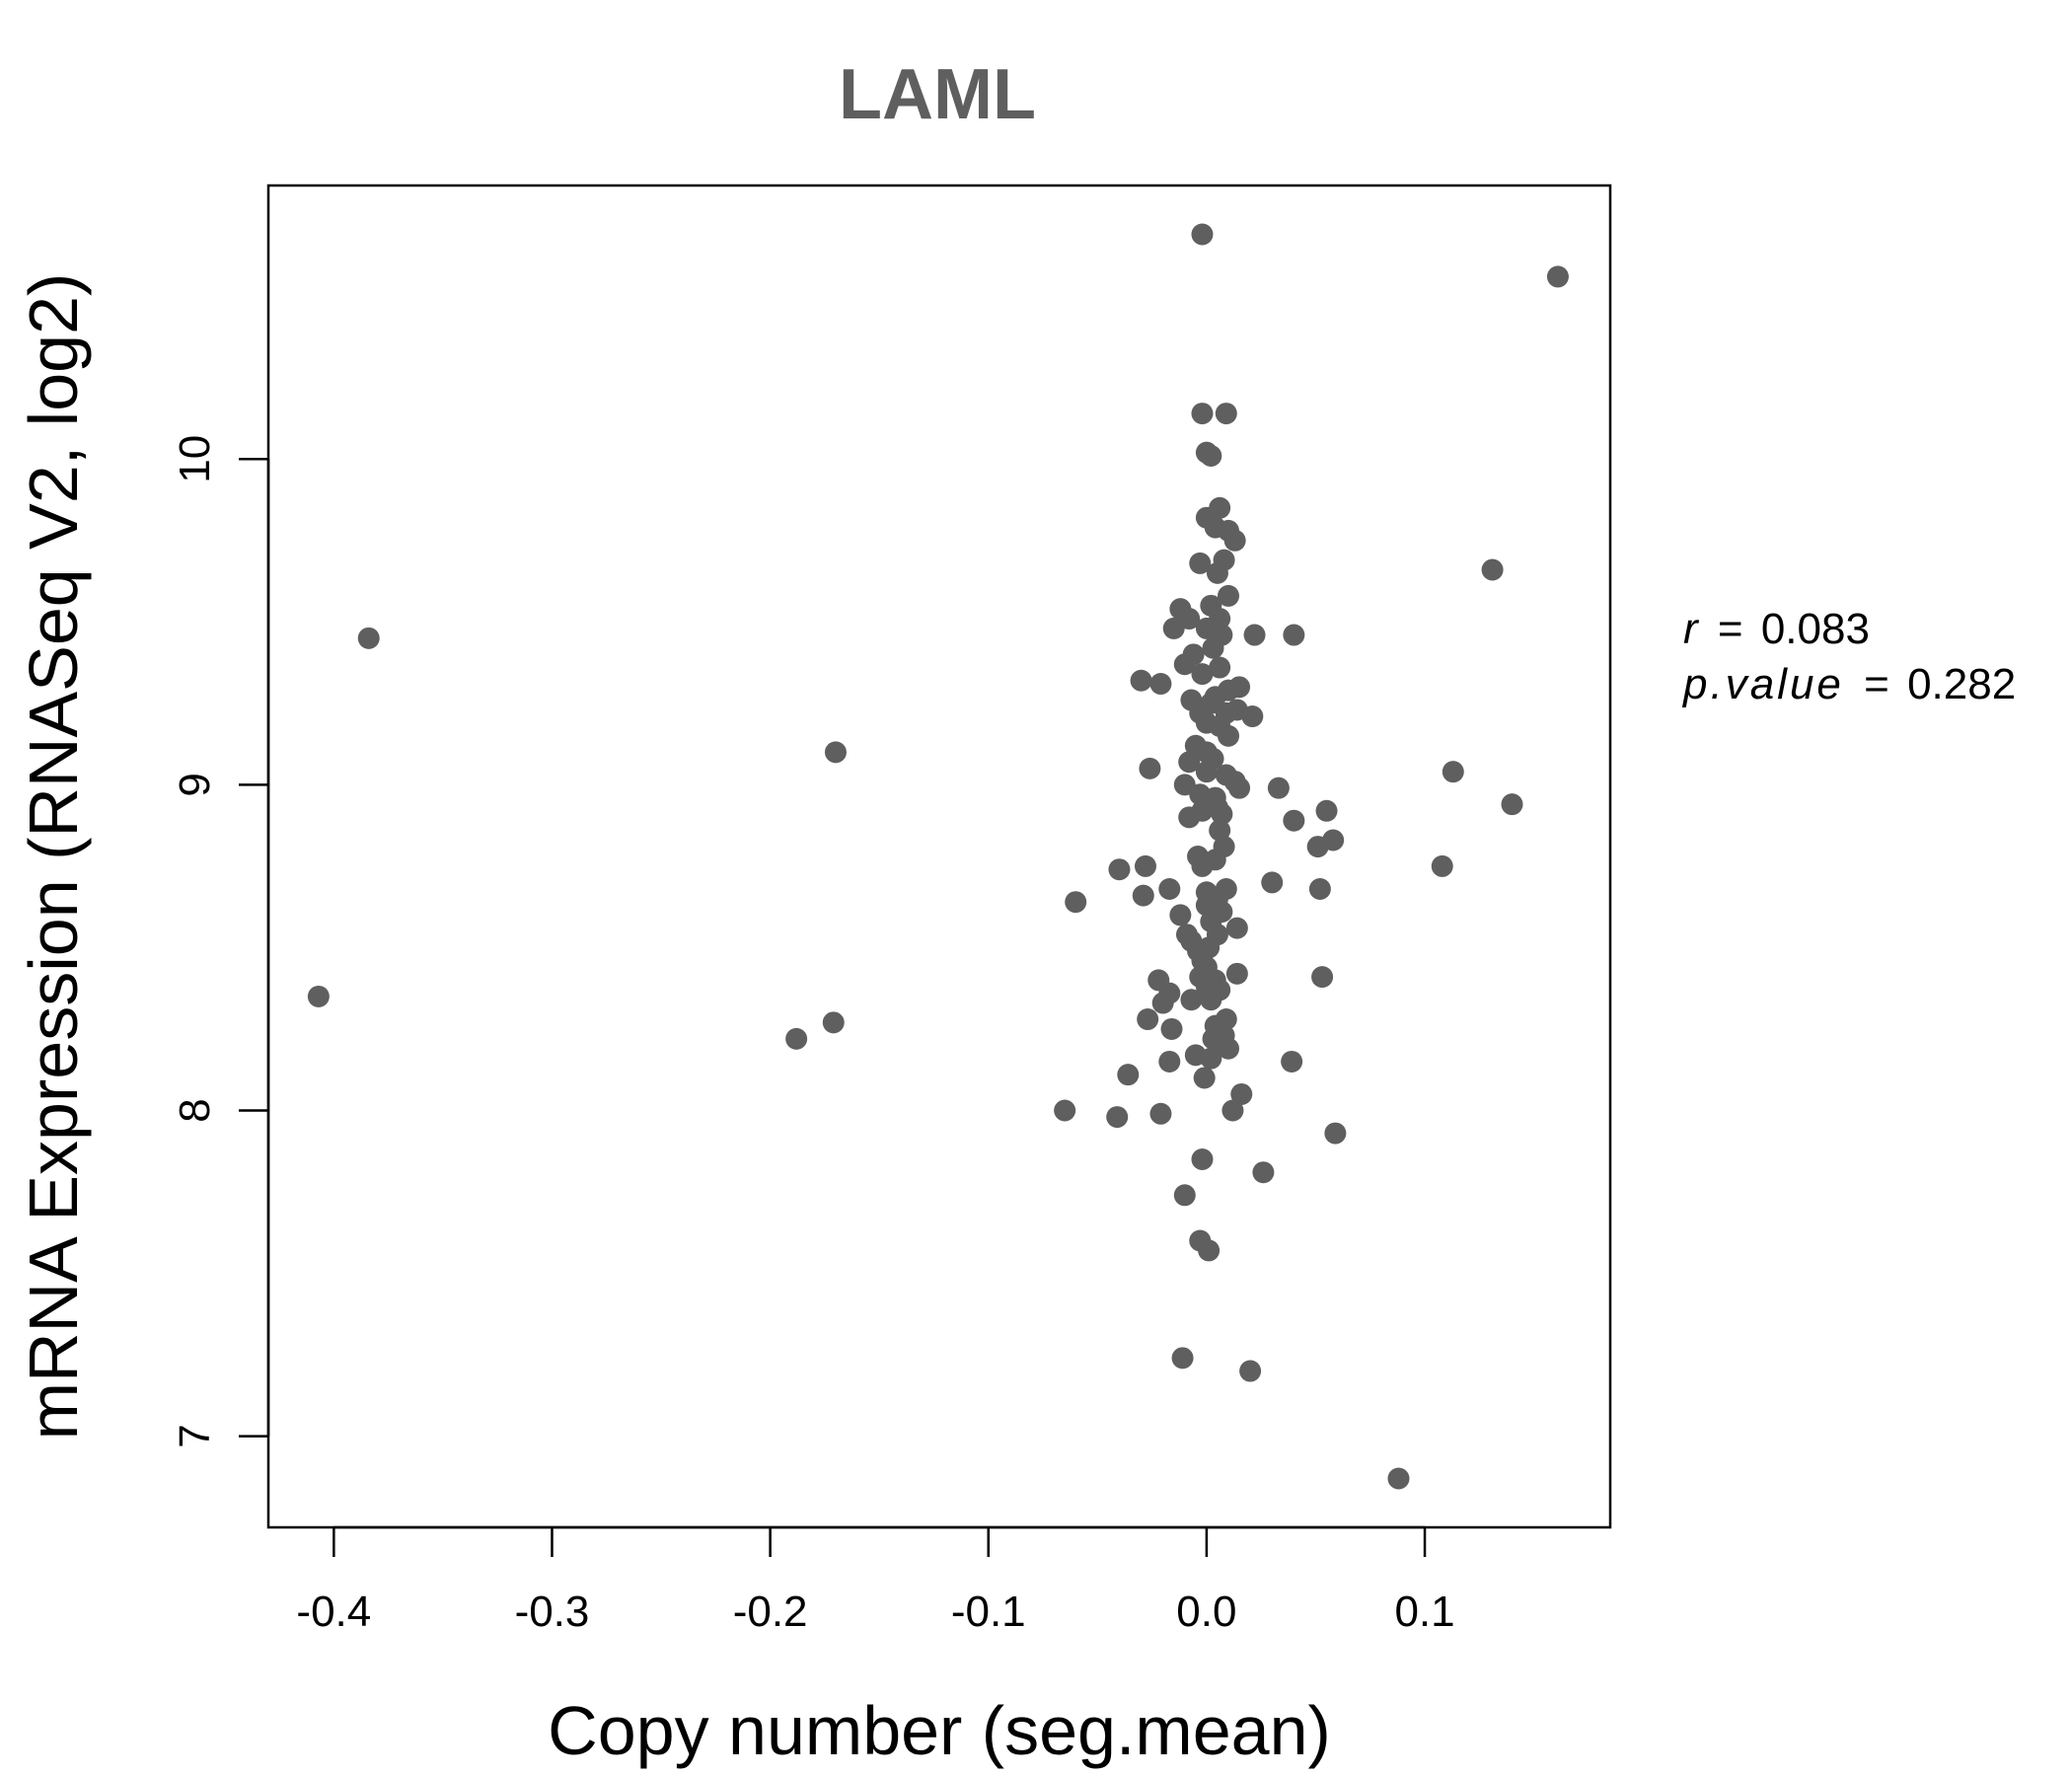 The image size is (2072, 1776). What do you see at coordinates (1424, 1612) in the screenshot?
I see `x-tick-label: 0.1` at bounding box center [1424, 1612].